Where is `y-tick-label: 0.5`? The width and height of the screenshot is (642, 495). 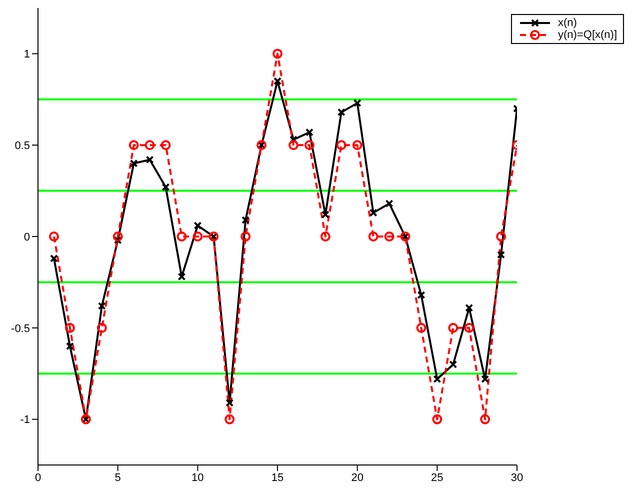
y-tick-label: 0.5 is located at coordinates (22, 146).